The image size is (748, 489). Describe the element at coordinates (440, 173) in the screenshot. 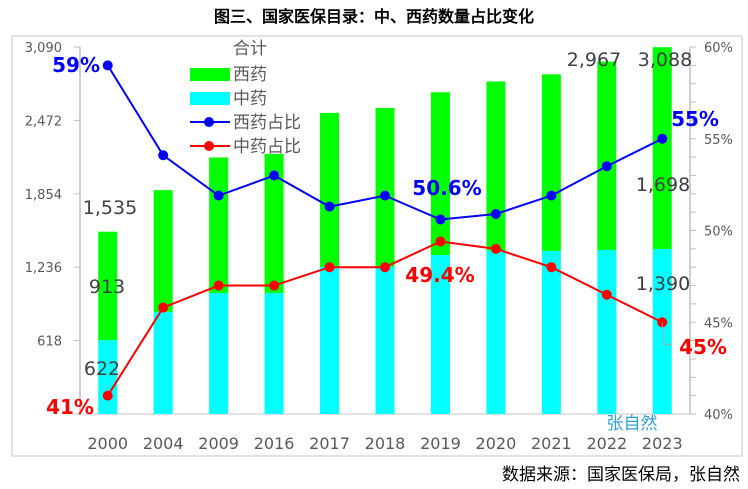

I see `bar-xiyao-2019` at that location.